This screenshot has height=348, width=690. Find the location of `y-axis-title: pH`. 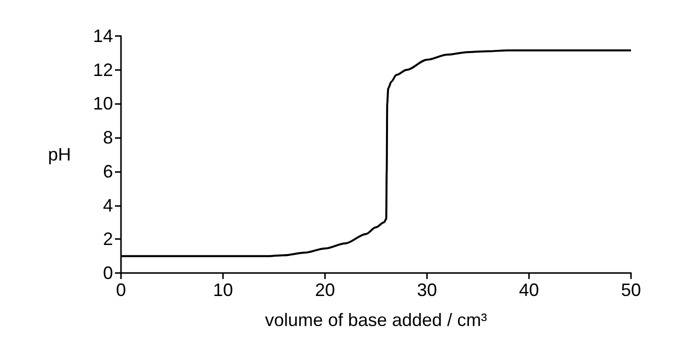

y-axis-title: pH is located at coordinates (59, 154).